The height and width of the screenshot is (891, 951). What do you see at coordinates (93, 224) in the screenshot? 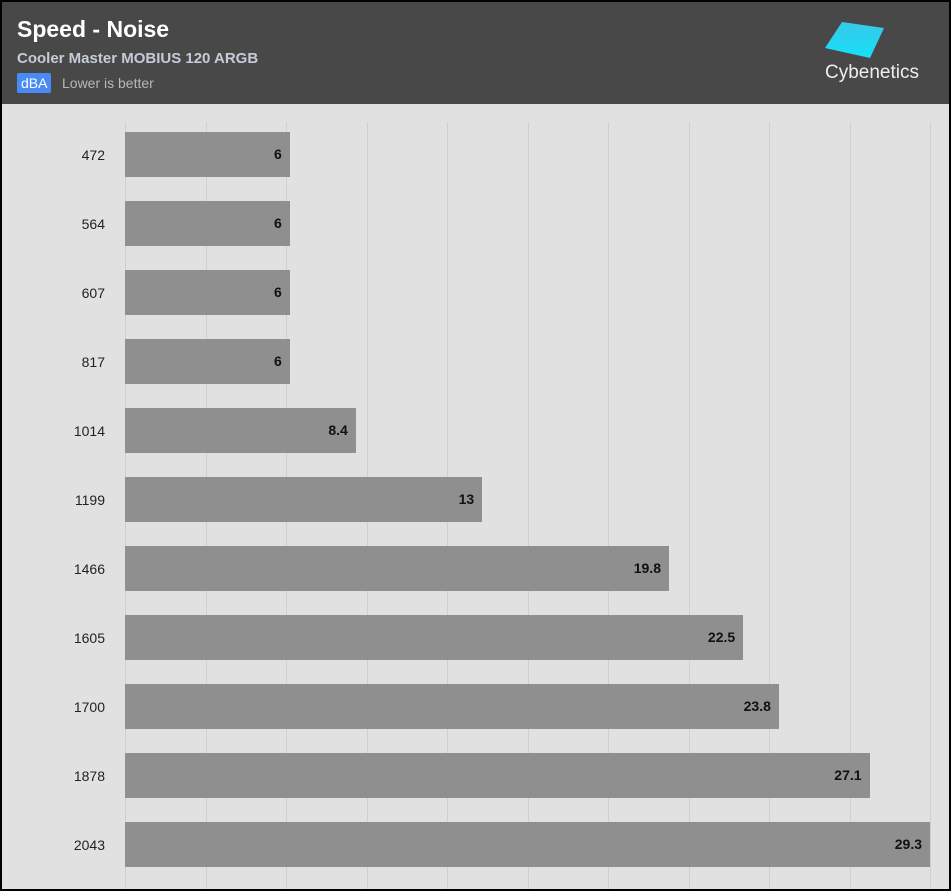
I see `y-tick-label: 564` at bounding box center [93, 224].